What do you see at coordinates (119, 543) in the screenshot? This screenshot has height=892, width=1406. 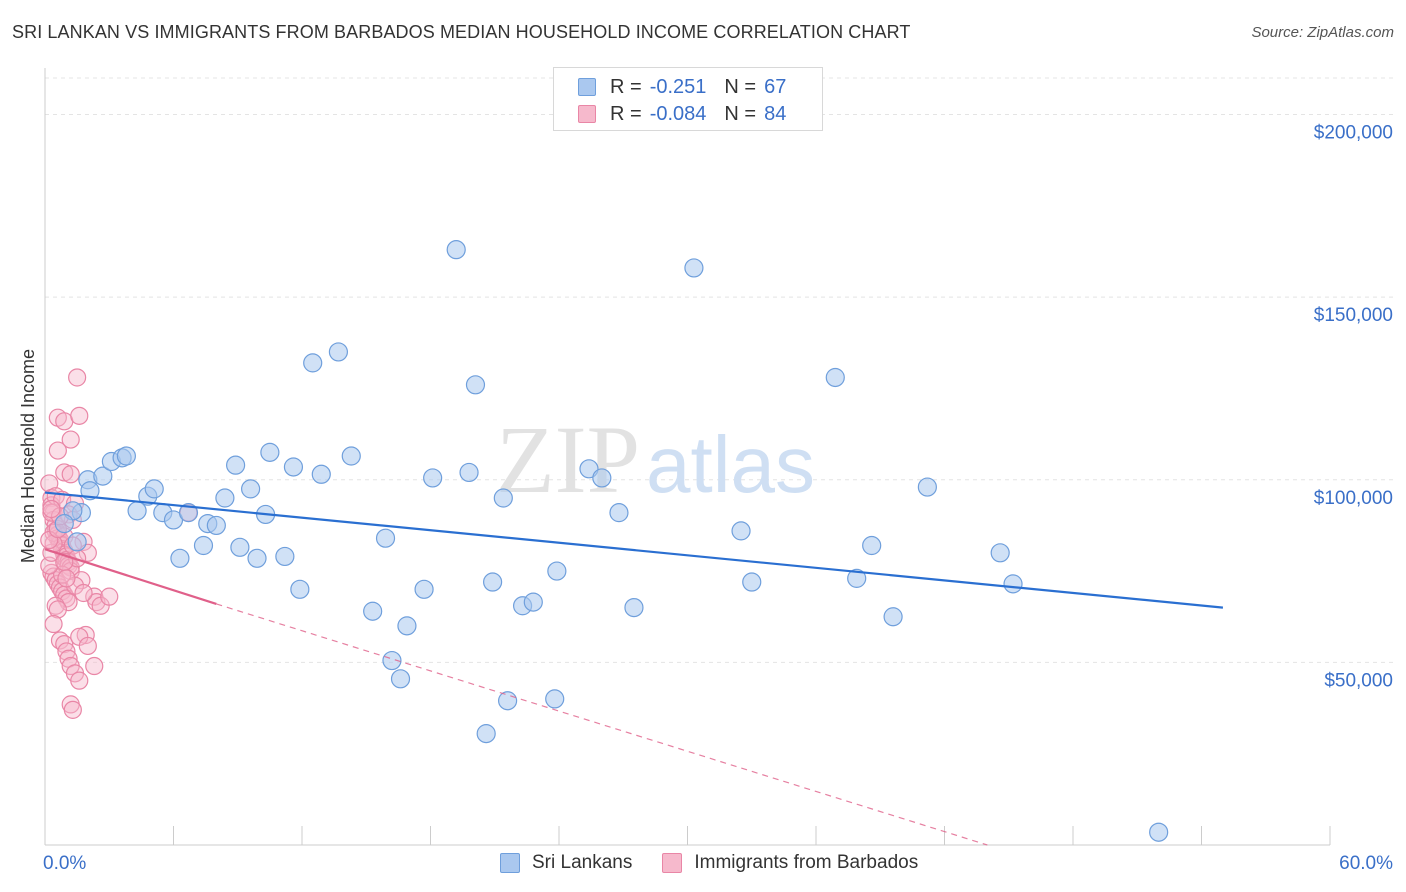 I see `barbados-points` at bounding box center [119, 543].